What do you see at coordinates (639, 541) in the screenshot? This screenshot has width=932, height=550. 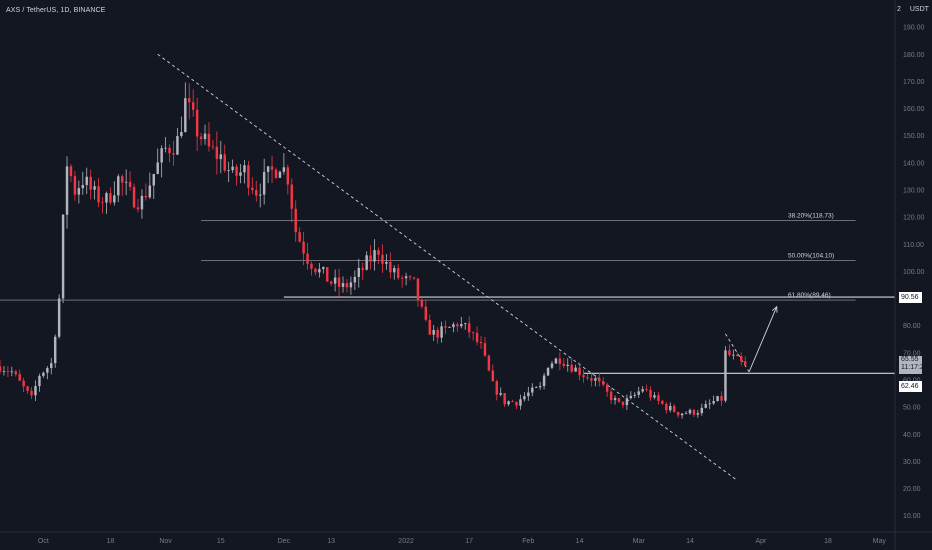 I see `x-tick-label: Mar` at bounding box center [639, 541].